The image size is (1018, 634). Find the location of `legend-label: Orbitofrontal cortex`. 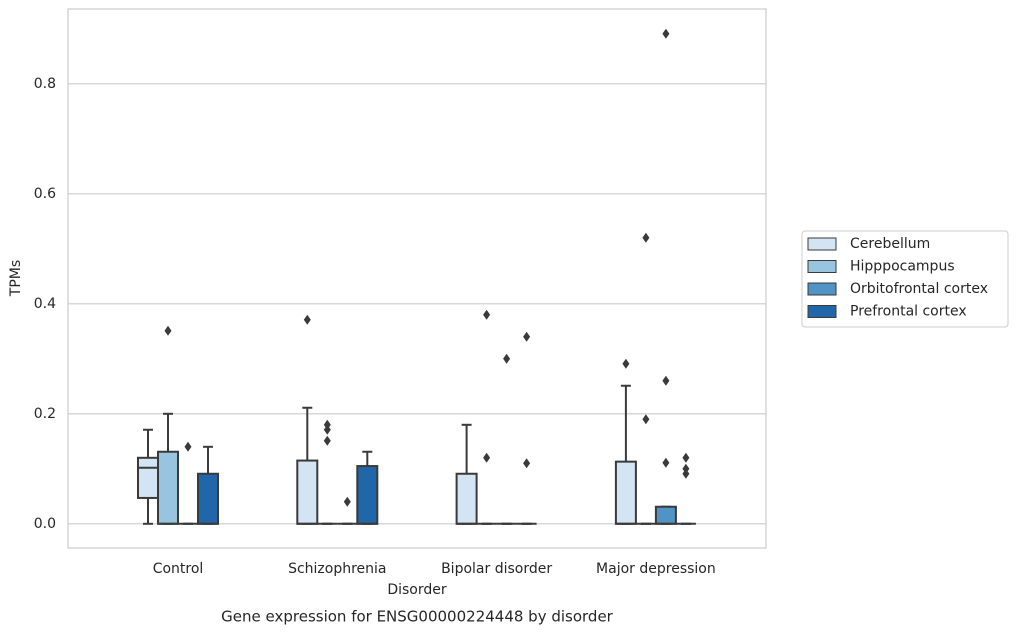

legend-label: Orbitofrontal cortex is located at coordinates (919, 289).